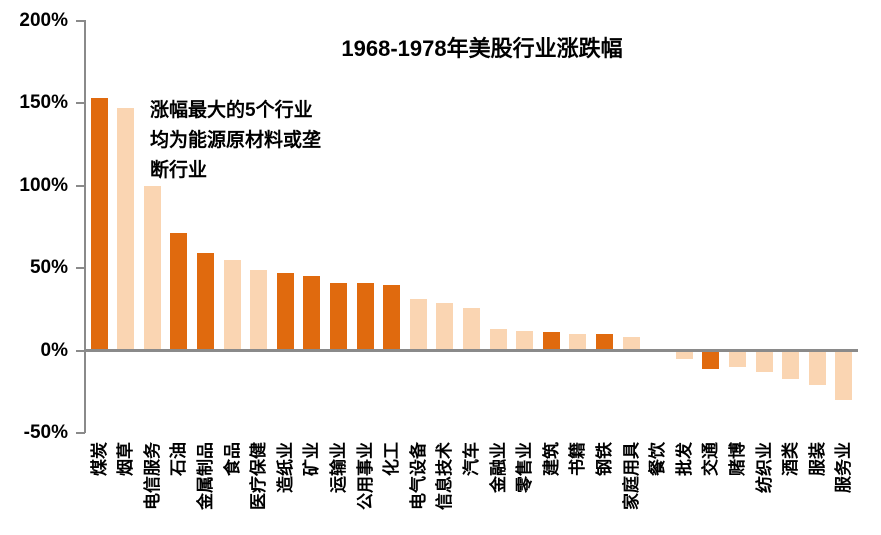  I want to click on x-tick-label: 煤炭, so click(99, 459).